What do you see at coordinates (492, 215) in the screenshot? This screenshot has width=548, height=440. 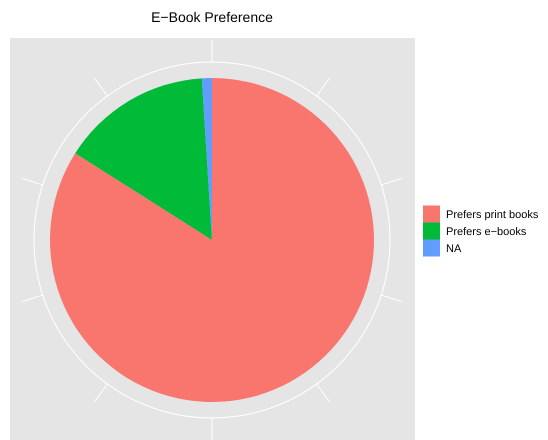 I see `legend-label: Prefers print books` at bounding box center [492, 215].